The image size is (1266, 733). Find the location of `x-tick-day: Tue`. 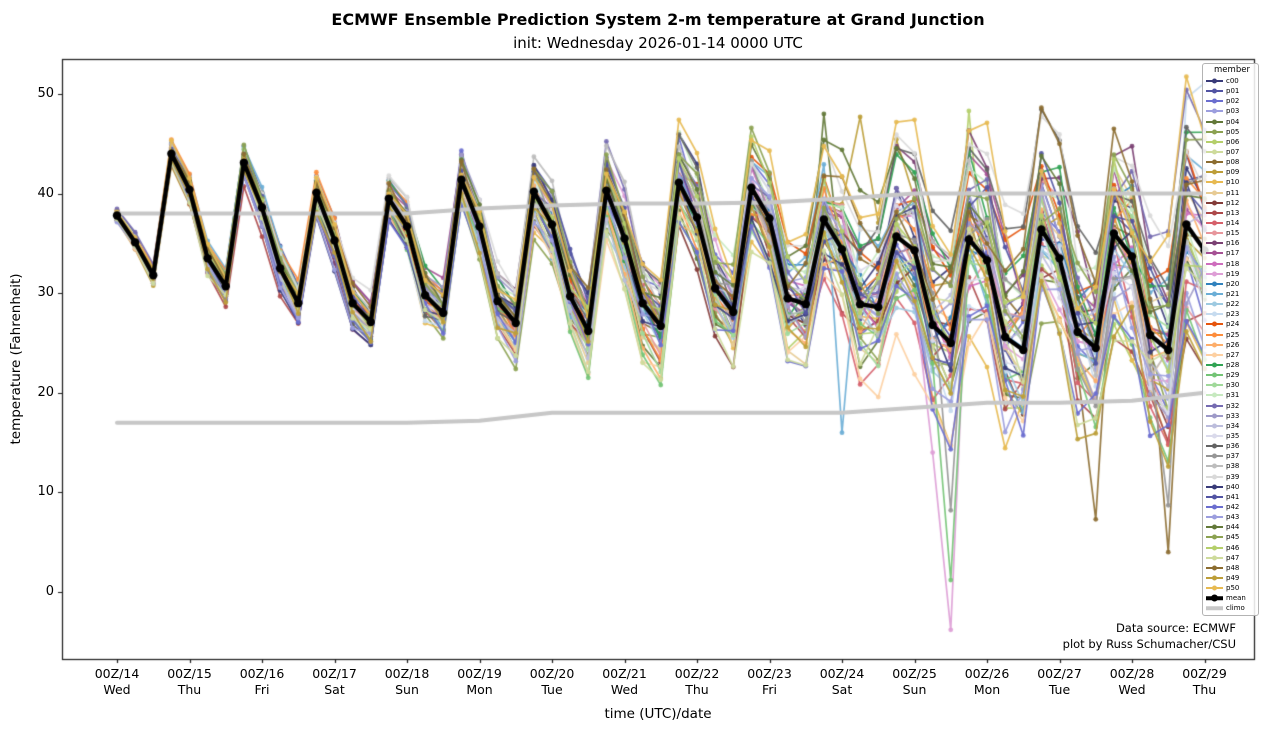

x-tick-day: Tue is located at coordinates (1059, 689).